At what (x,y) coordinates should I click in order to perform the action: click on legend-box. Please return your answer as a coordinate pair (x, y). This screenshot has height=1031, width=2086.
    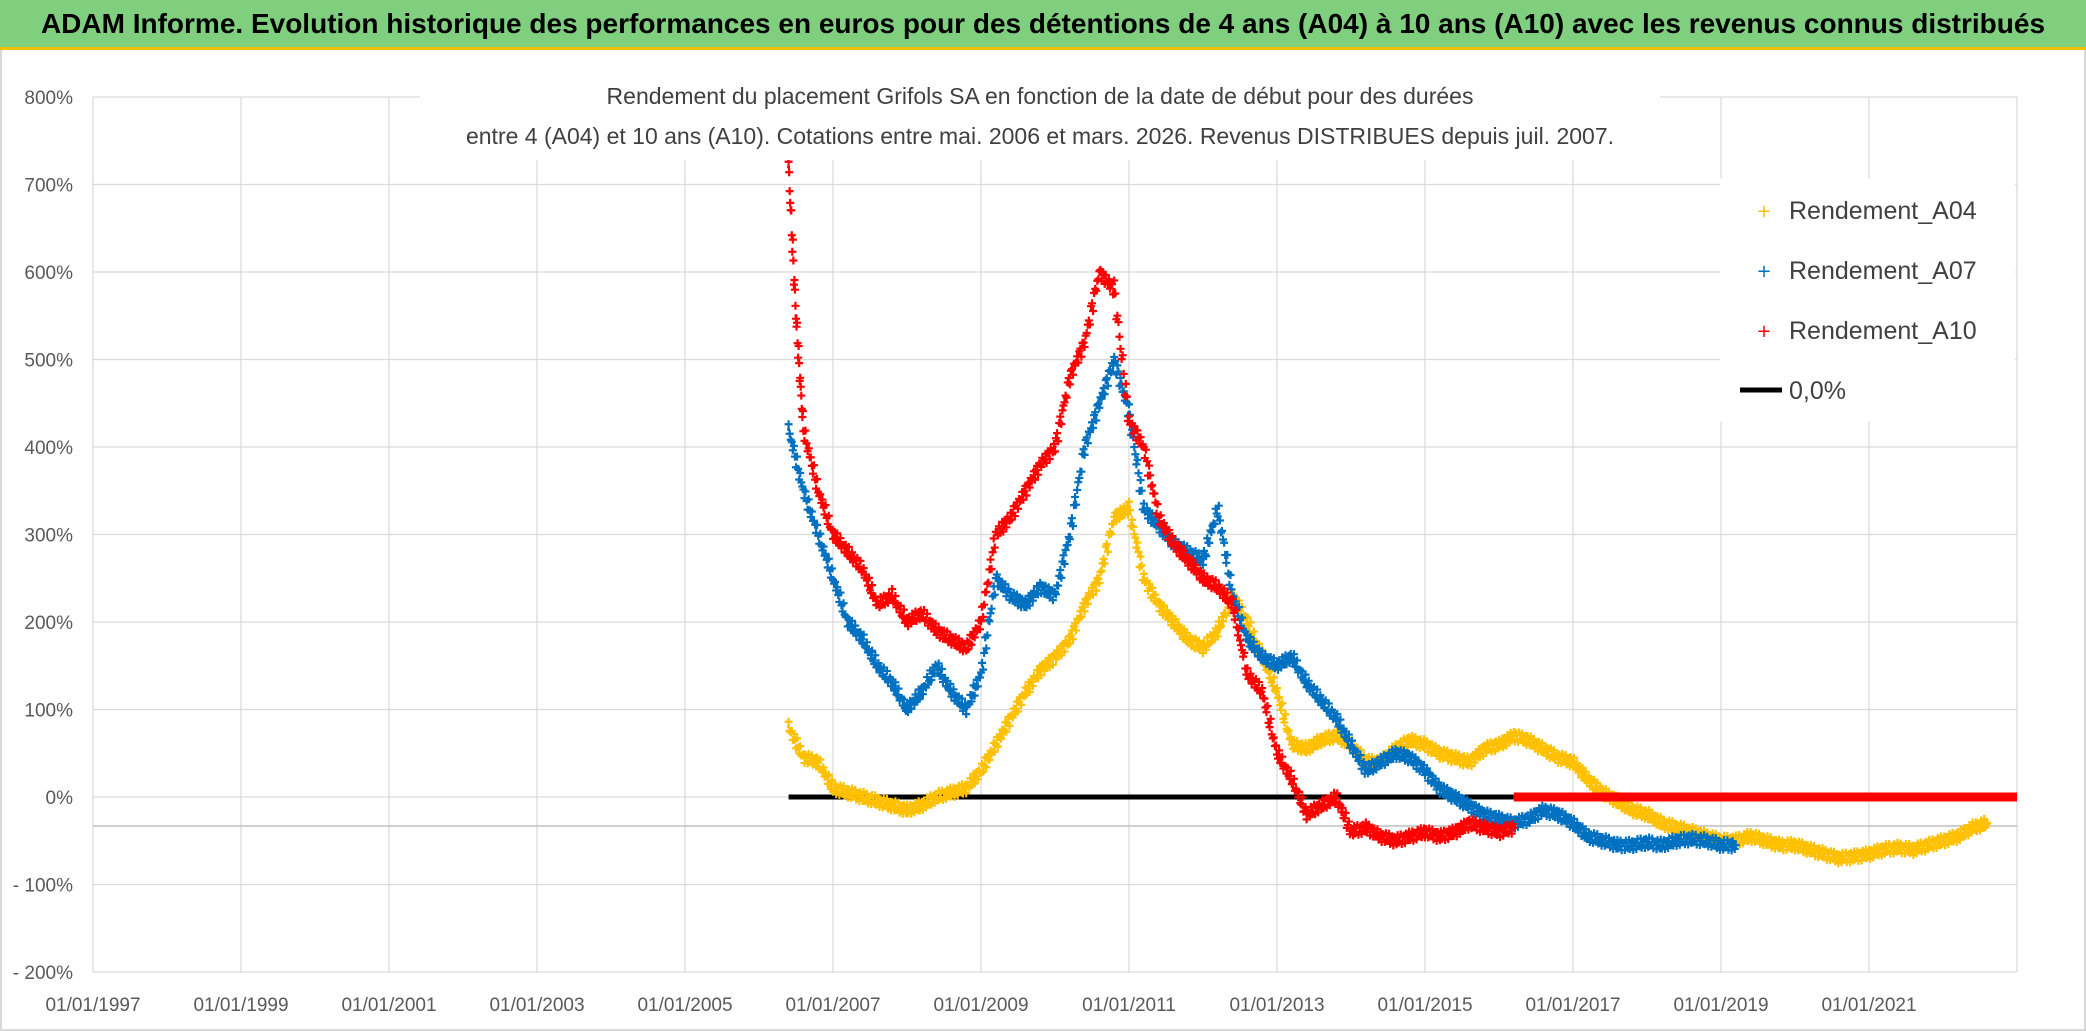
    Looking at the image, I should click on (1867, 300).